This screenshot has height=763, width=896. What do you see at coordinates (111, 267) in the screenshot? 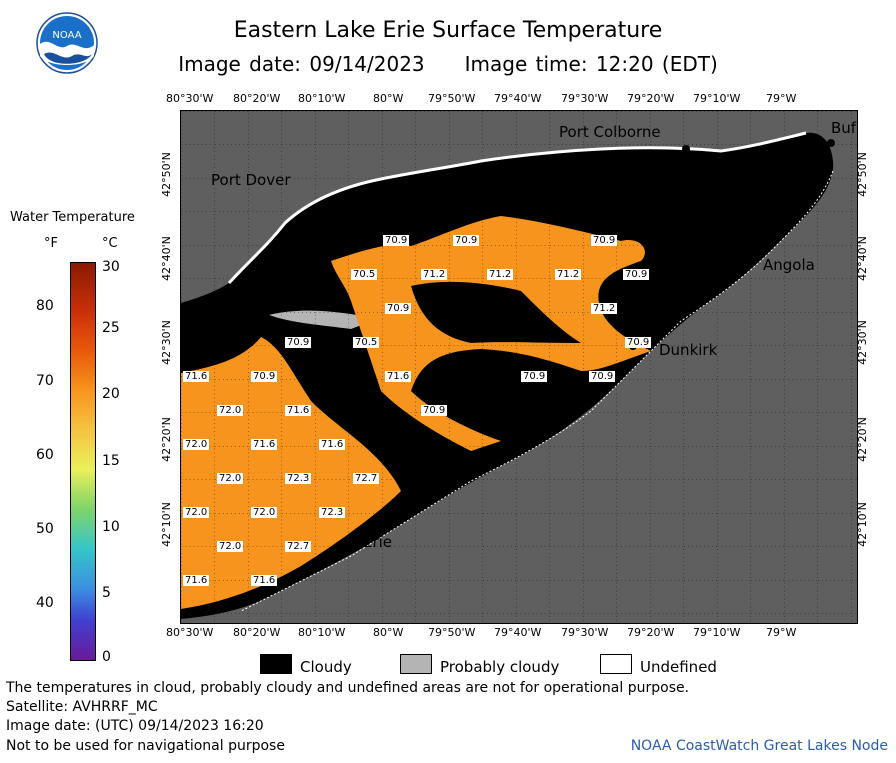
I see `c-tick: 30` at bounding box center [111, 267].